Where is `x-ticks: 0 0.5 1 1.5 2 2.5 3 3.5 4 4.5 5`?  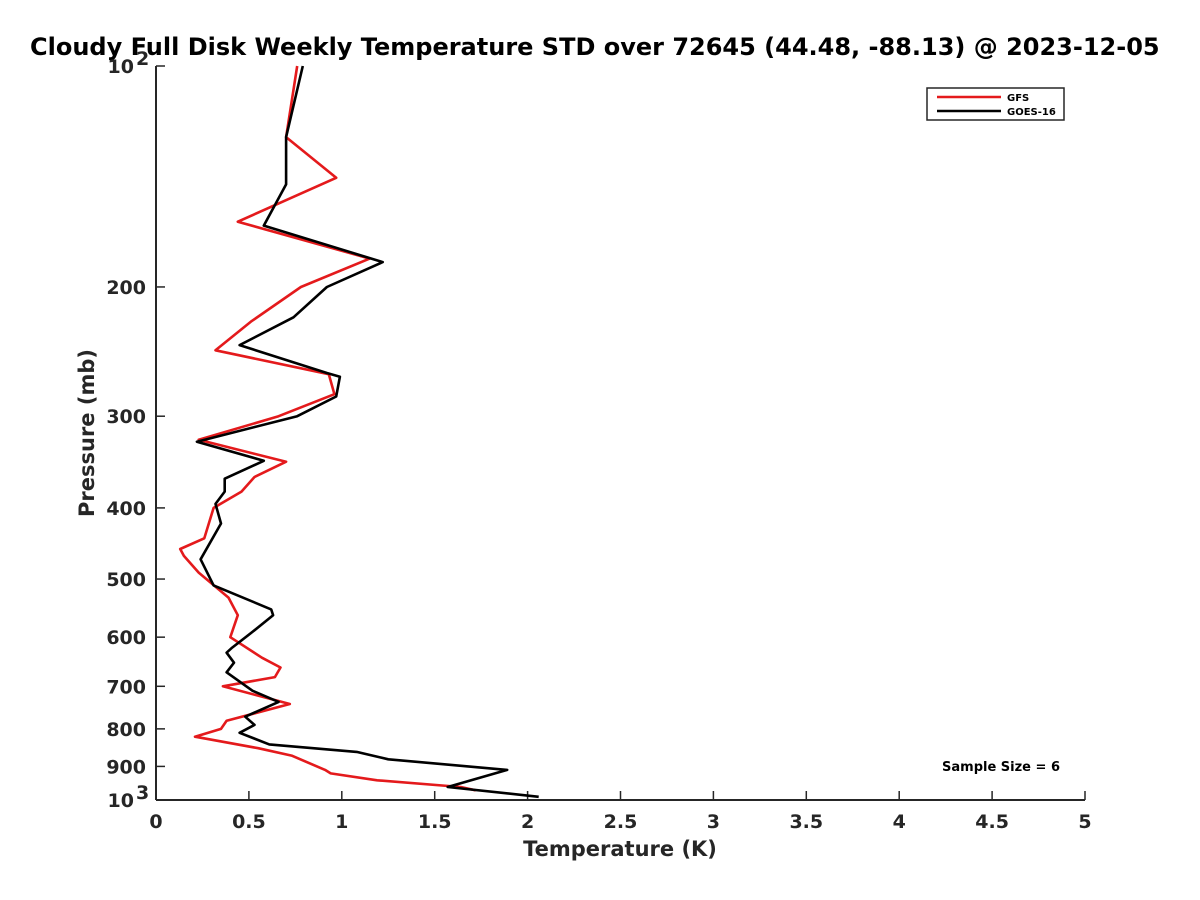 x-ticks: 0 0.5 1 1.5 2 2.5 3 3.5 4 4.5 5 is located at coordinates (620, 812).